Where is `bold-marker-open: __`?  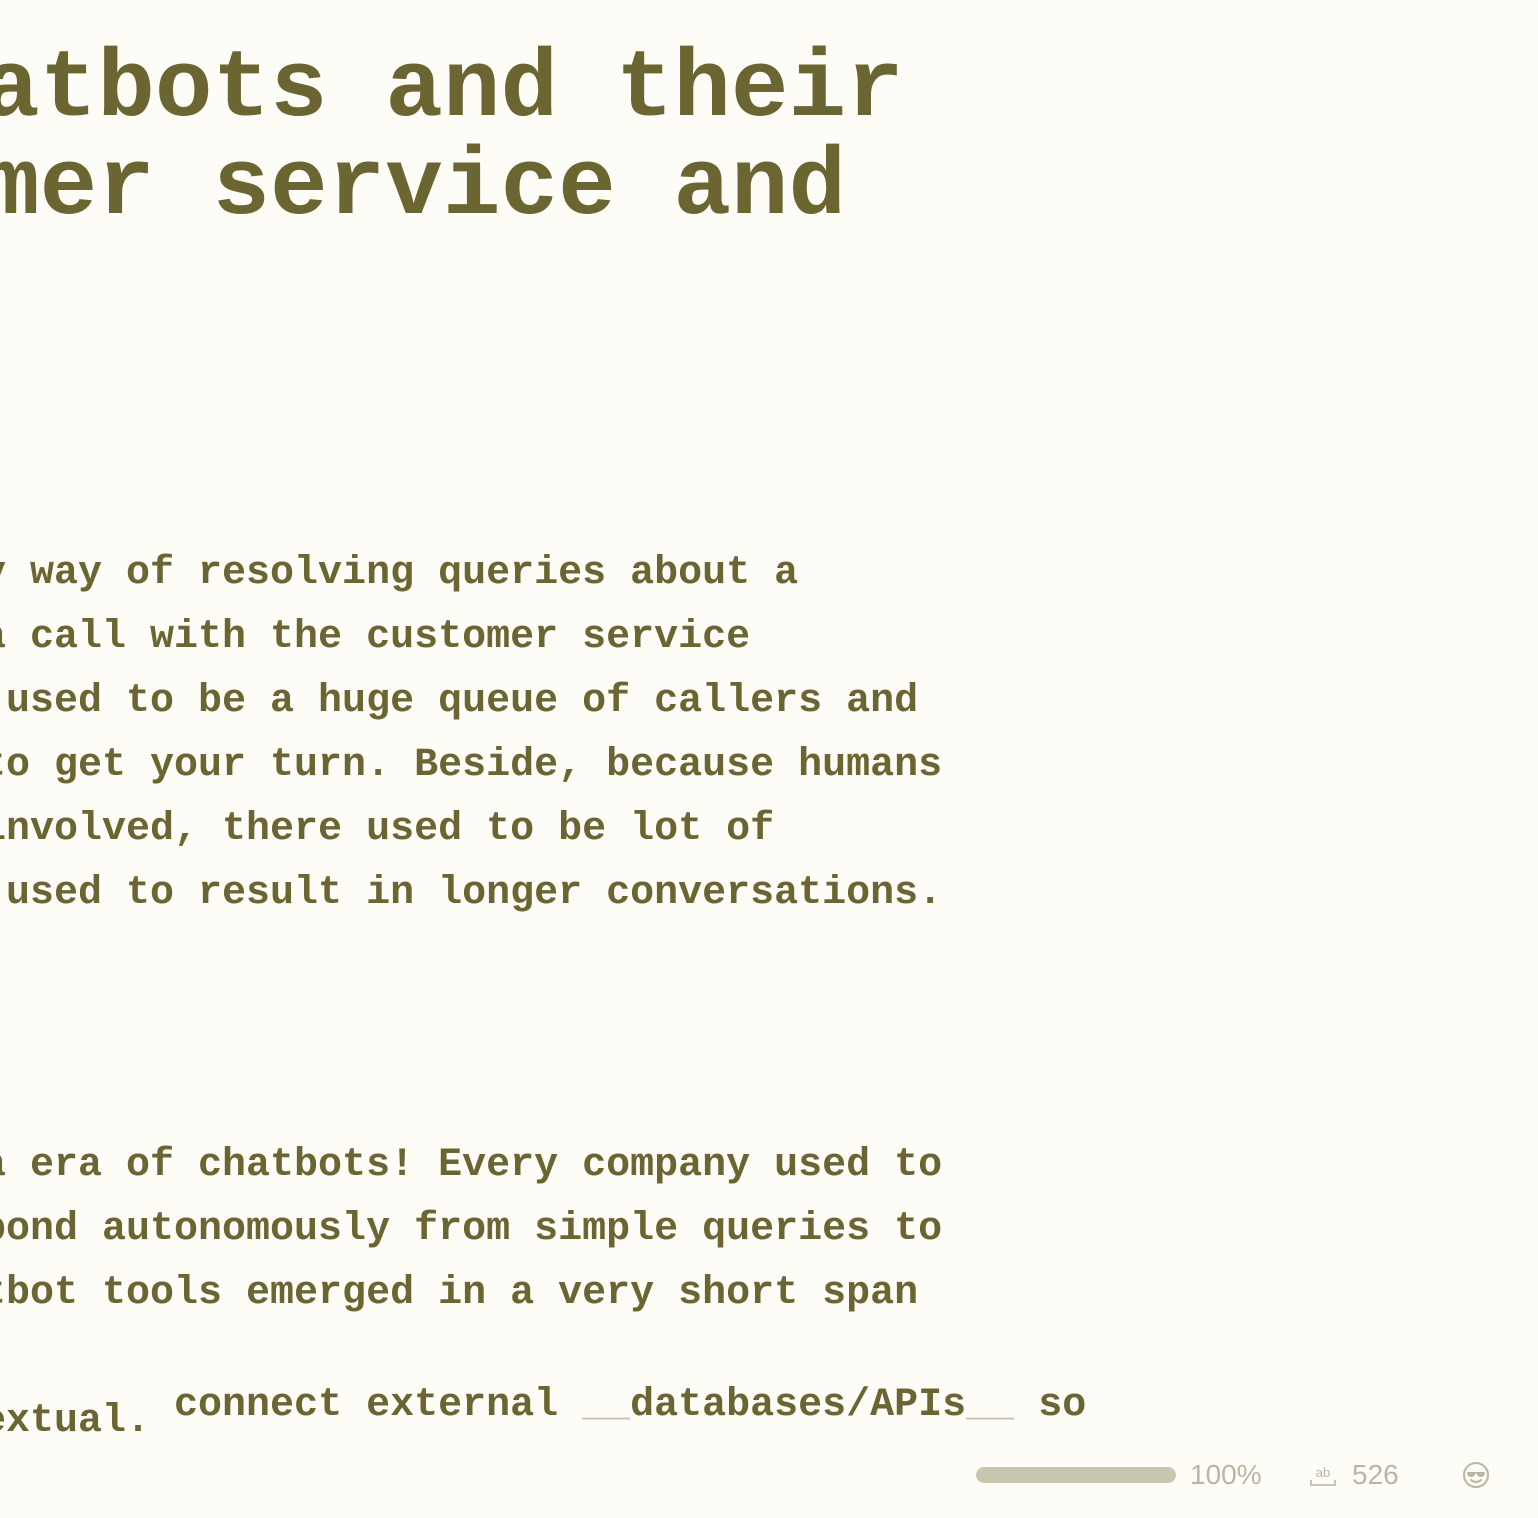 bold-marker-open: __ is located at coordinates (606, 1405).